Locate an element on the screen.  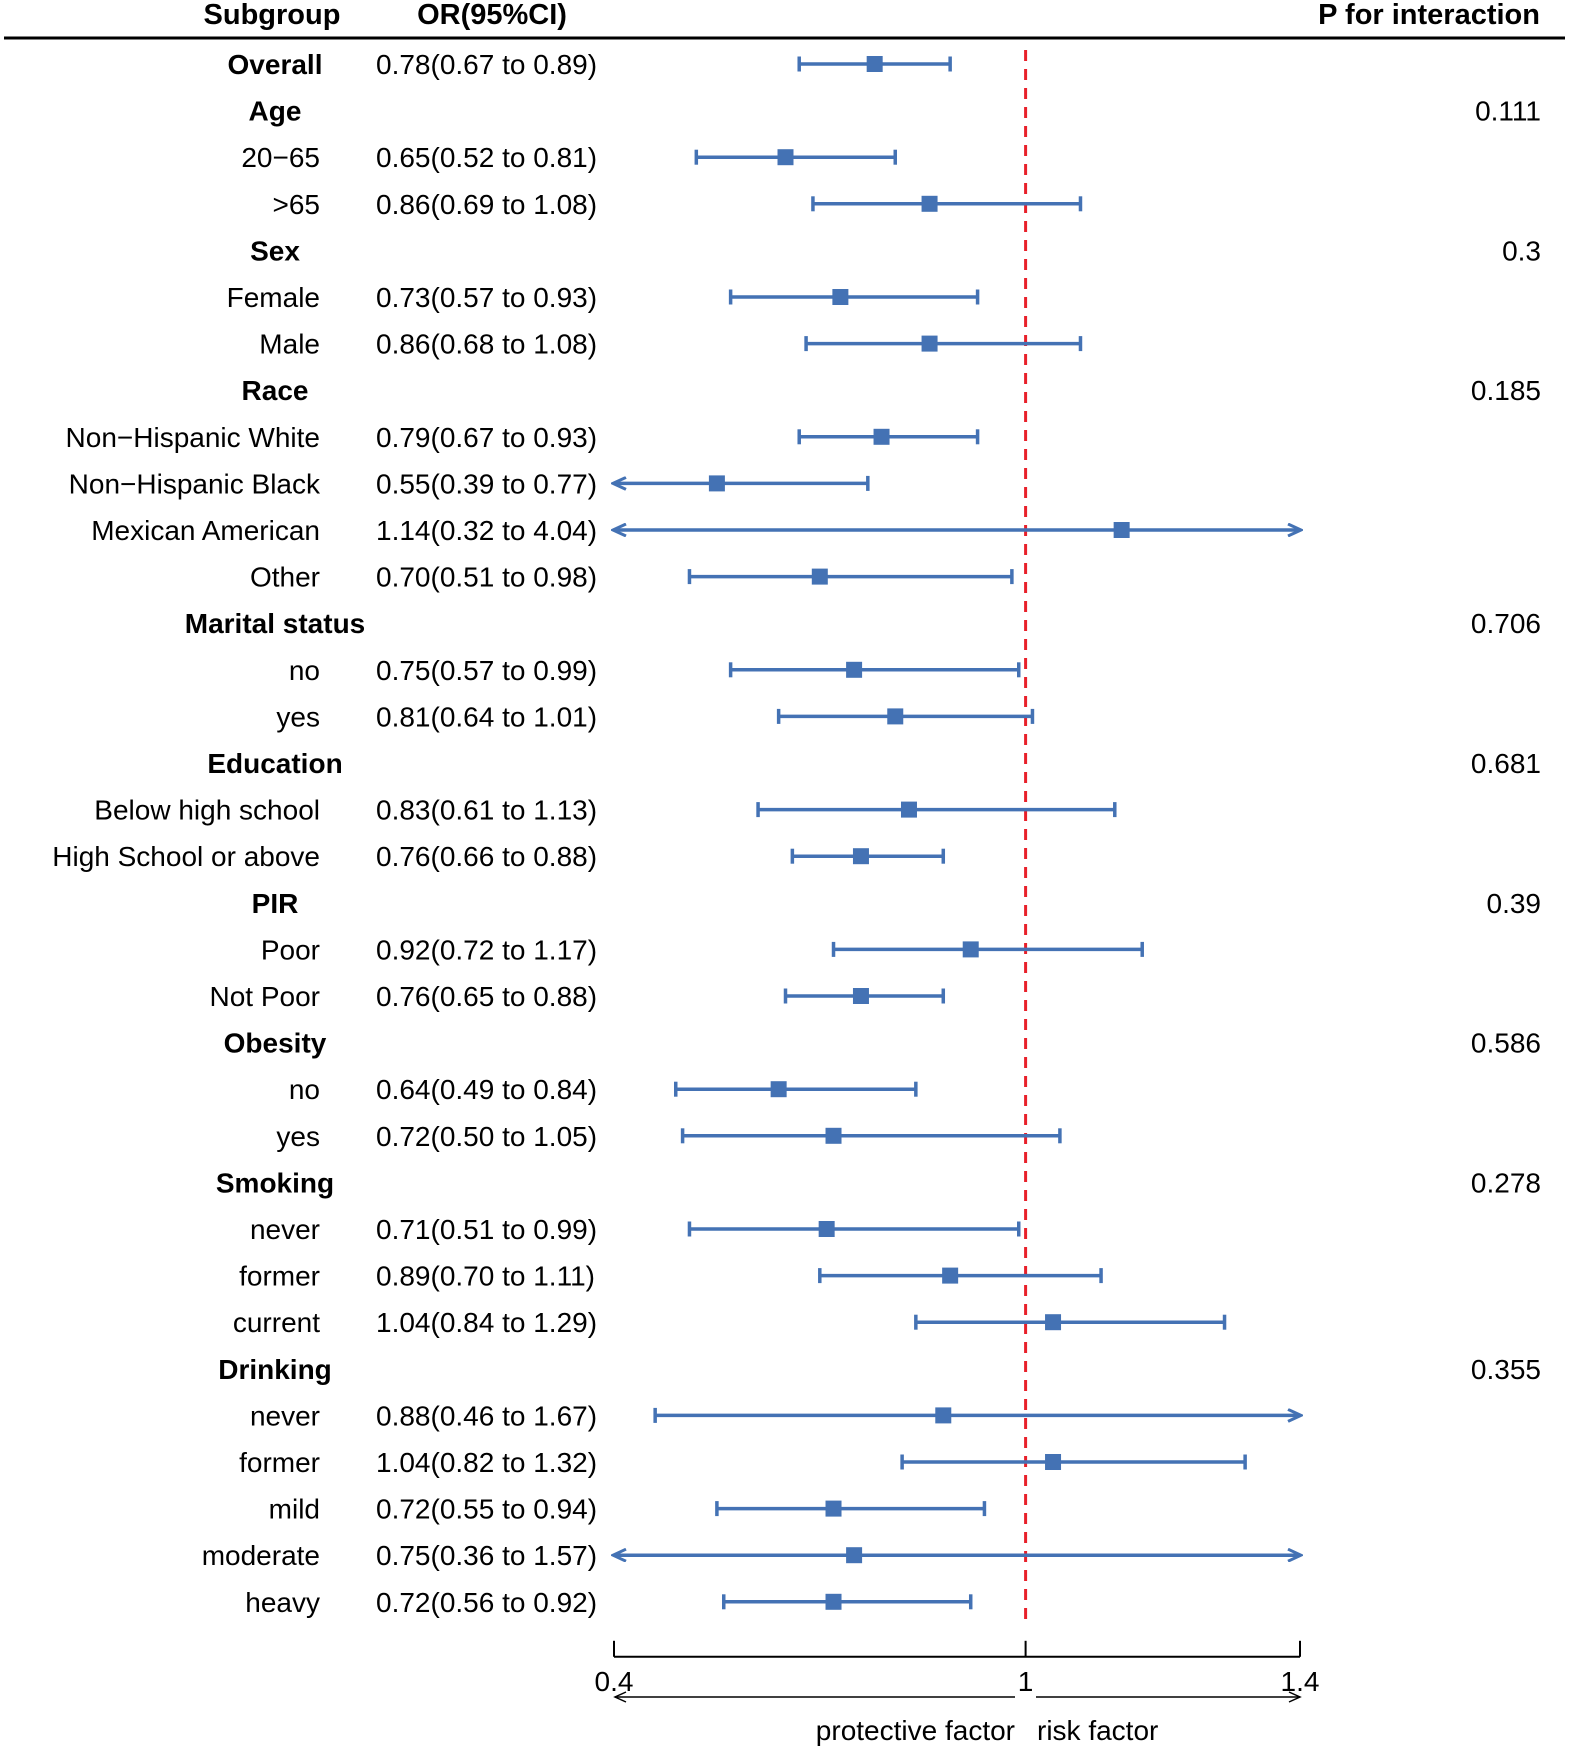
x-tick-label: 1 is located at coordinates (1026, 1681).